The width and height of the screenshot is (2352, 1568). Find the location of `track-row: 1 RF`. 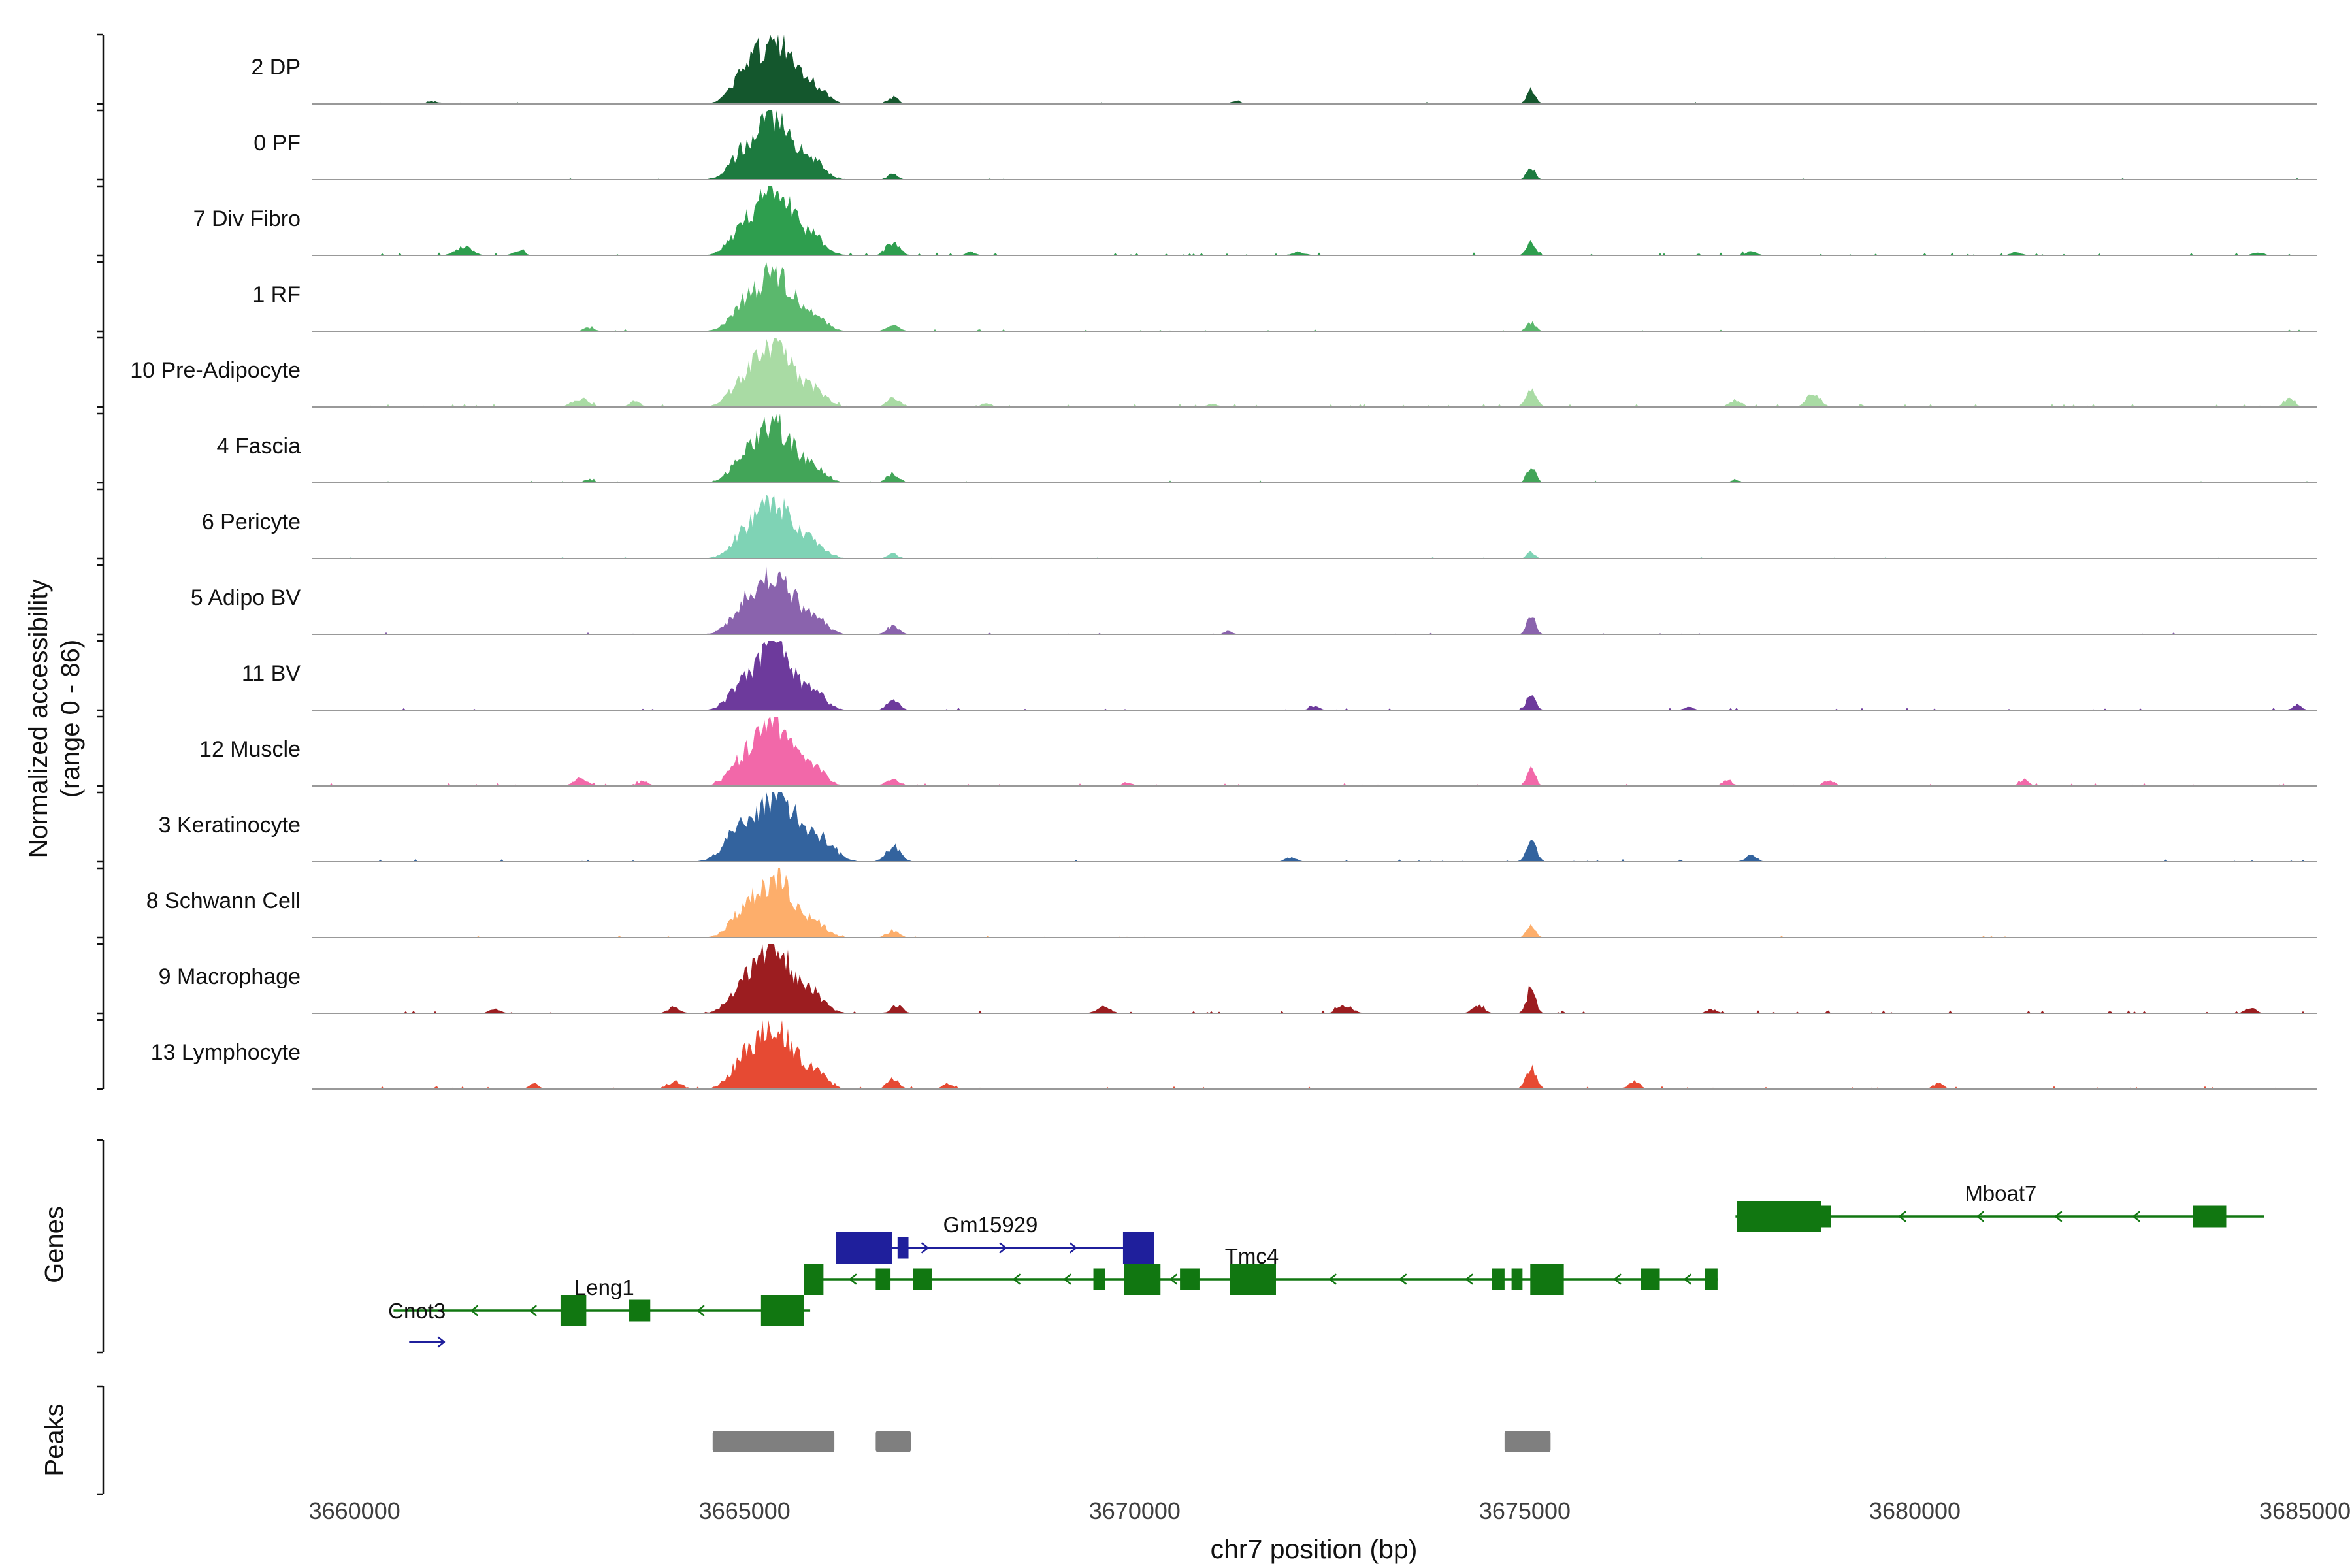

track-row: 1 RF is located at coordinates (1176, 295).